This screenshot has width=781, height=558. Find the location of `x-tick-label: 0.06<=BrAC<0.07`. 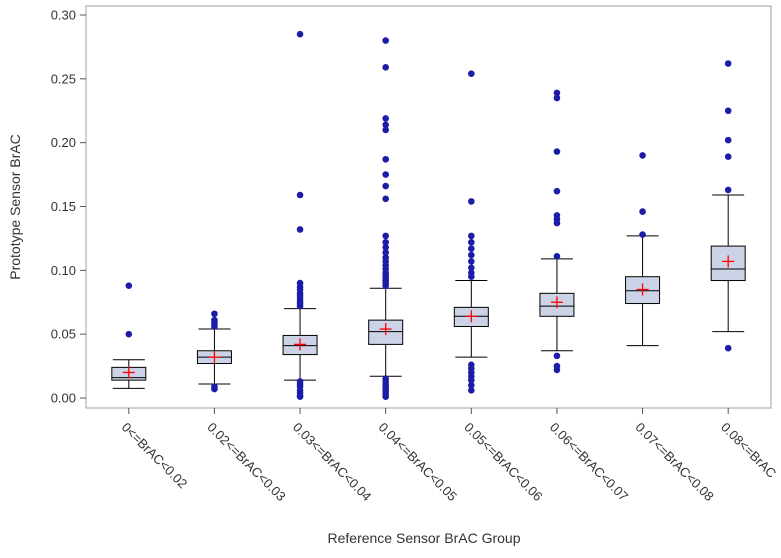

x-tick-label: 0.06<=BrAC<0.07 is located at coordinates (589, 462).